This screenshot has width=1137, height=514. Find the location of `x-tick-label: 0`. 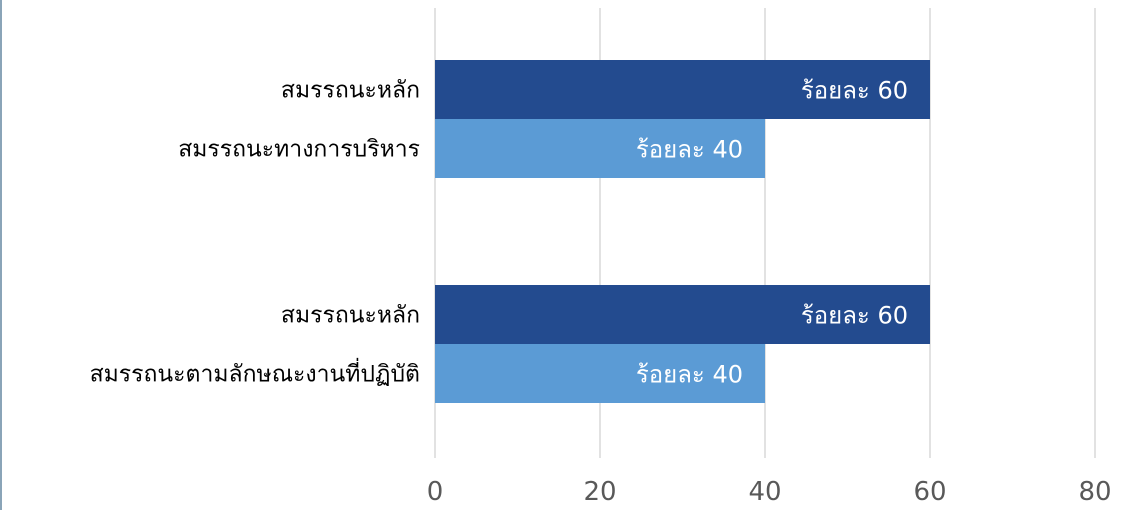

x-tick-label: 0 is located at coordinates (435, 492).